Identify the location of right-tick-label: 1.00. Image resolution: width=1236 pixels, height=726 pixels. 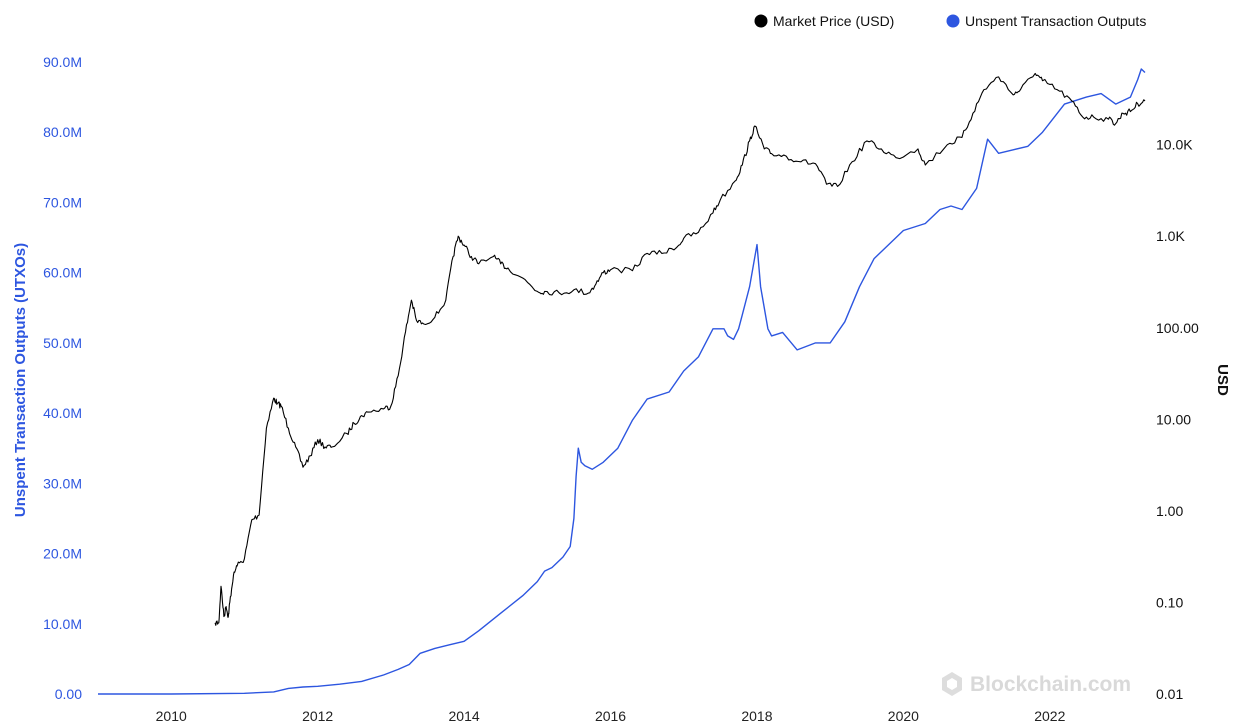
(1169, 511).